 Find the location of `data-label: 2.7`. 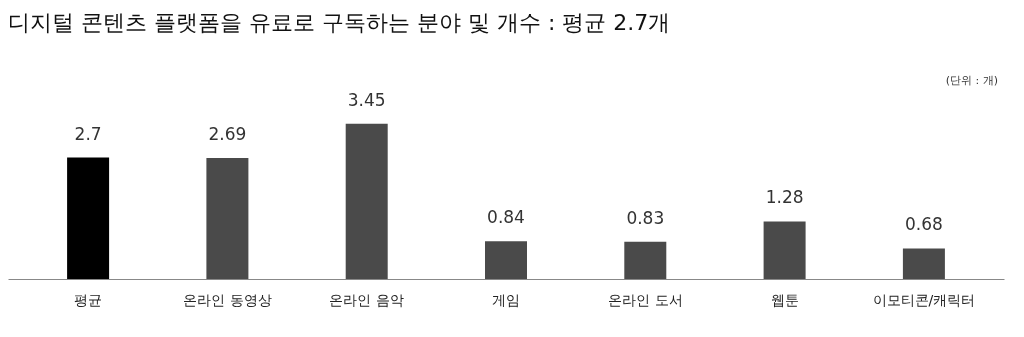

data-label: 2.7 is located at coordinates (88, 133).